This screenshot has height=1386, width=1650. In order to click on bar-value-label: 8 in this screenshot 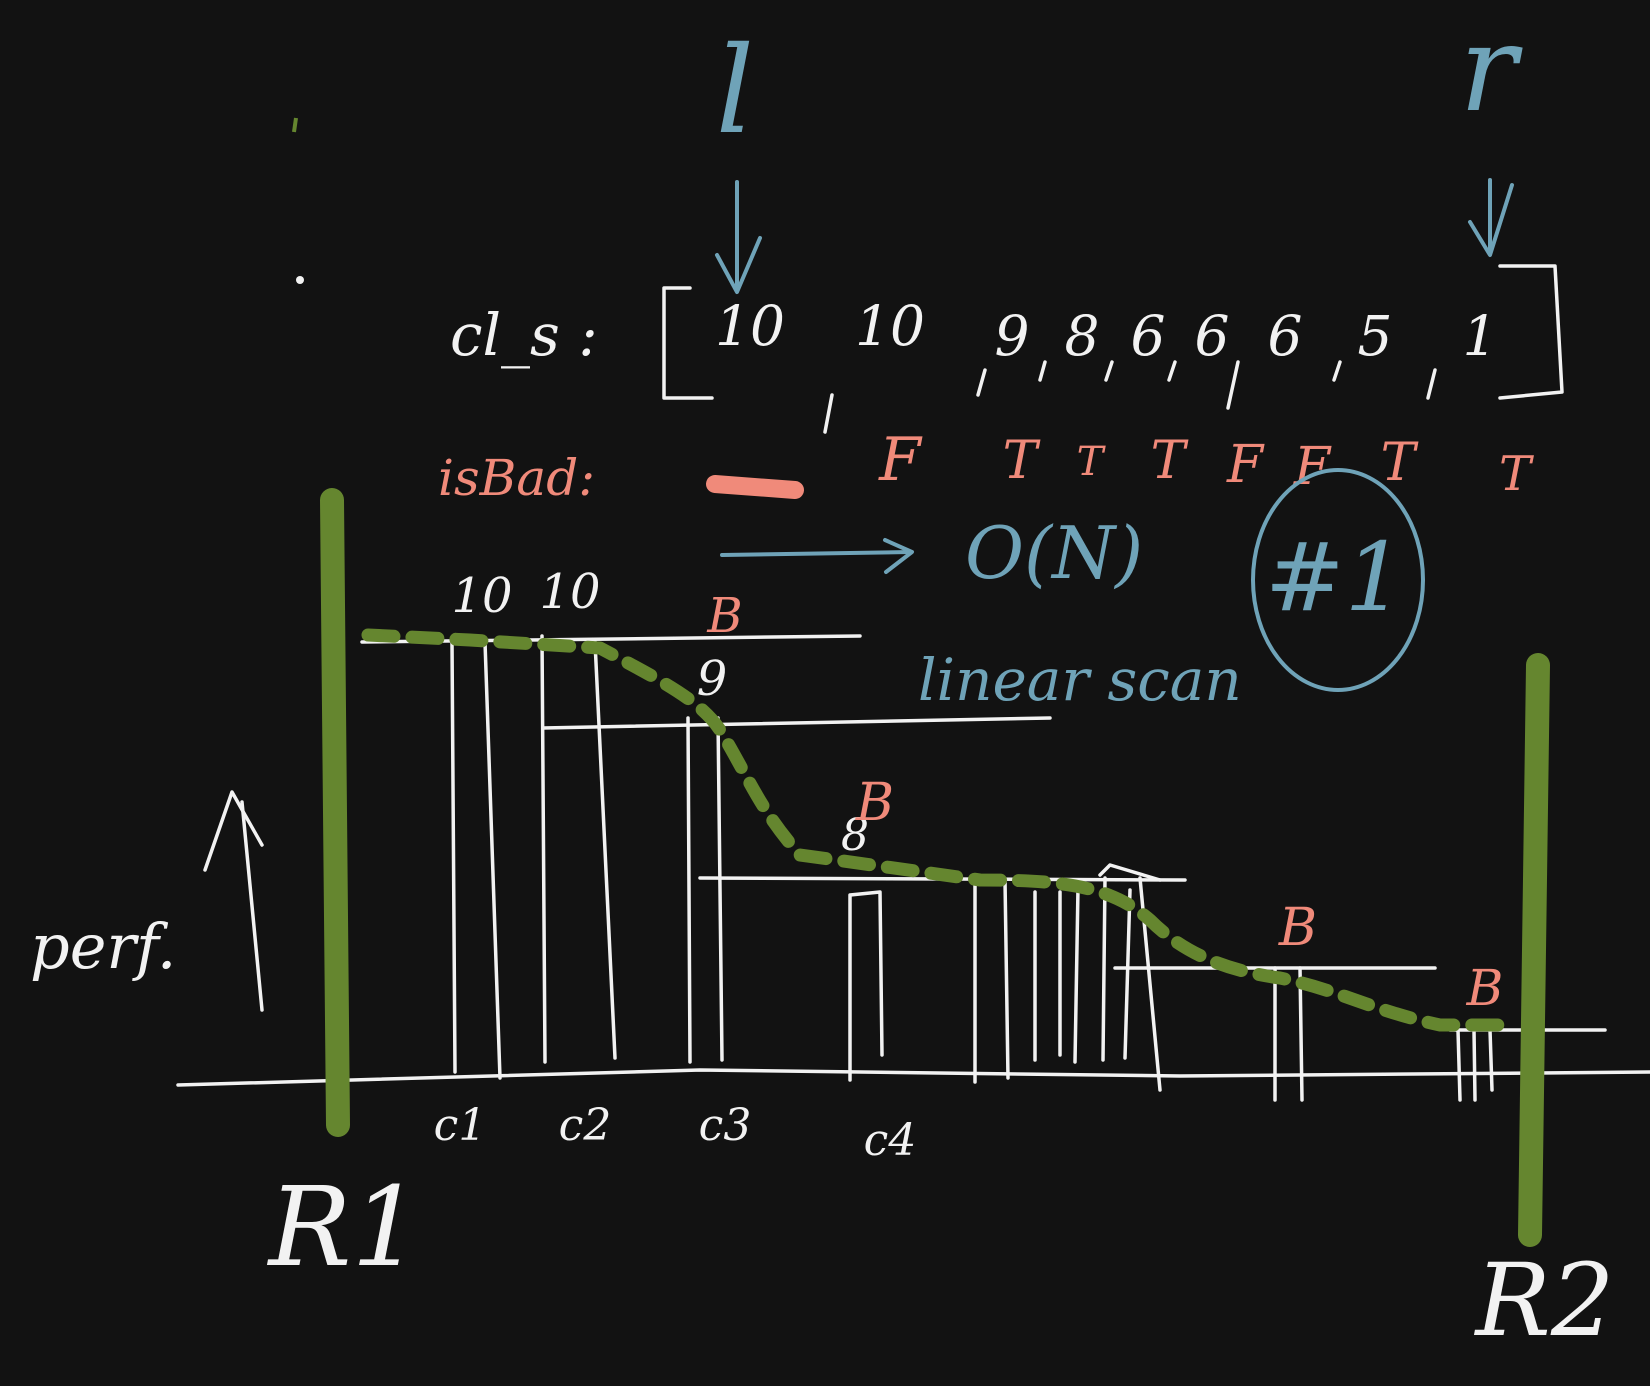, I will do `click(855, 835)`.